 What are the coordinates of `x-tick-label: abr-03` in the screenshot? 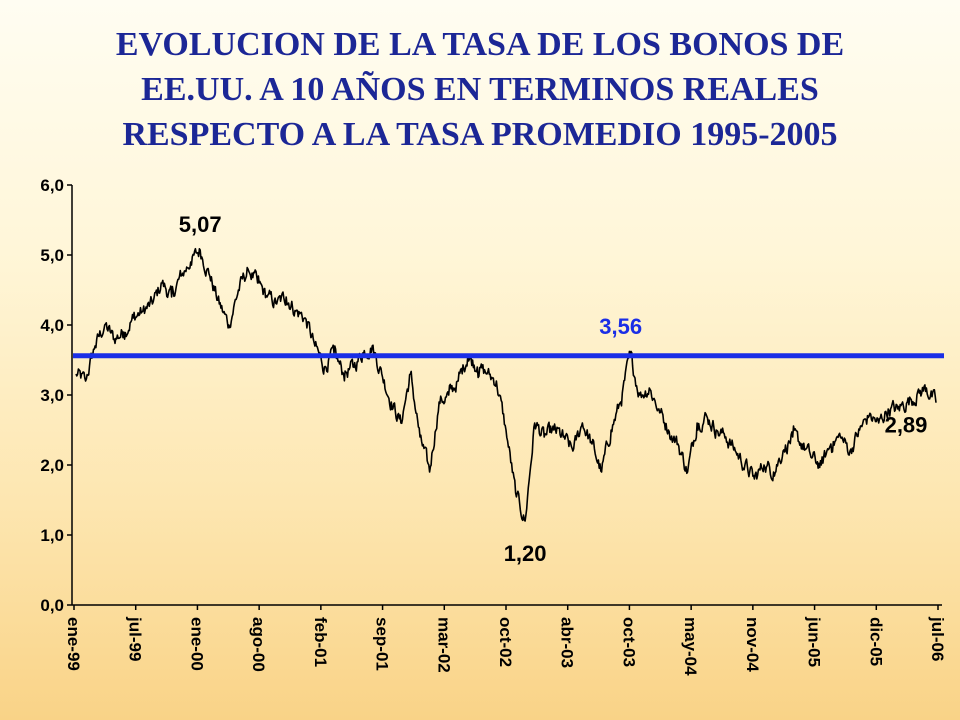 It's located at (567, 642).